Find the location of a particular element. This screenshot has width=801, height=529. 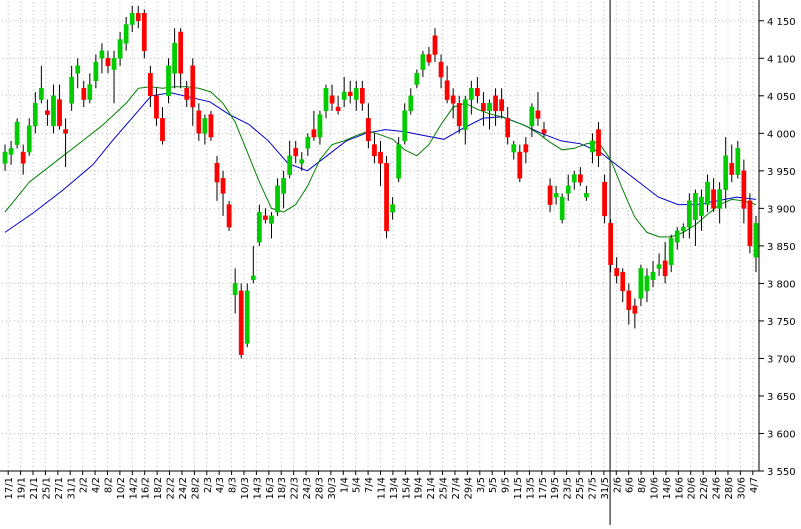

x-tick-label: 22/6 is located at coordinates (704, 488).